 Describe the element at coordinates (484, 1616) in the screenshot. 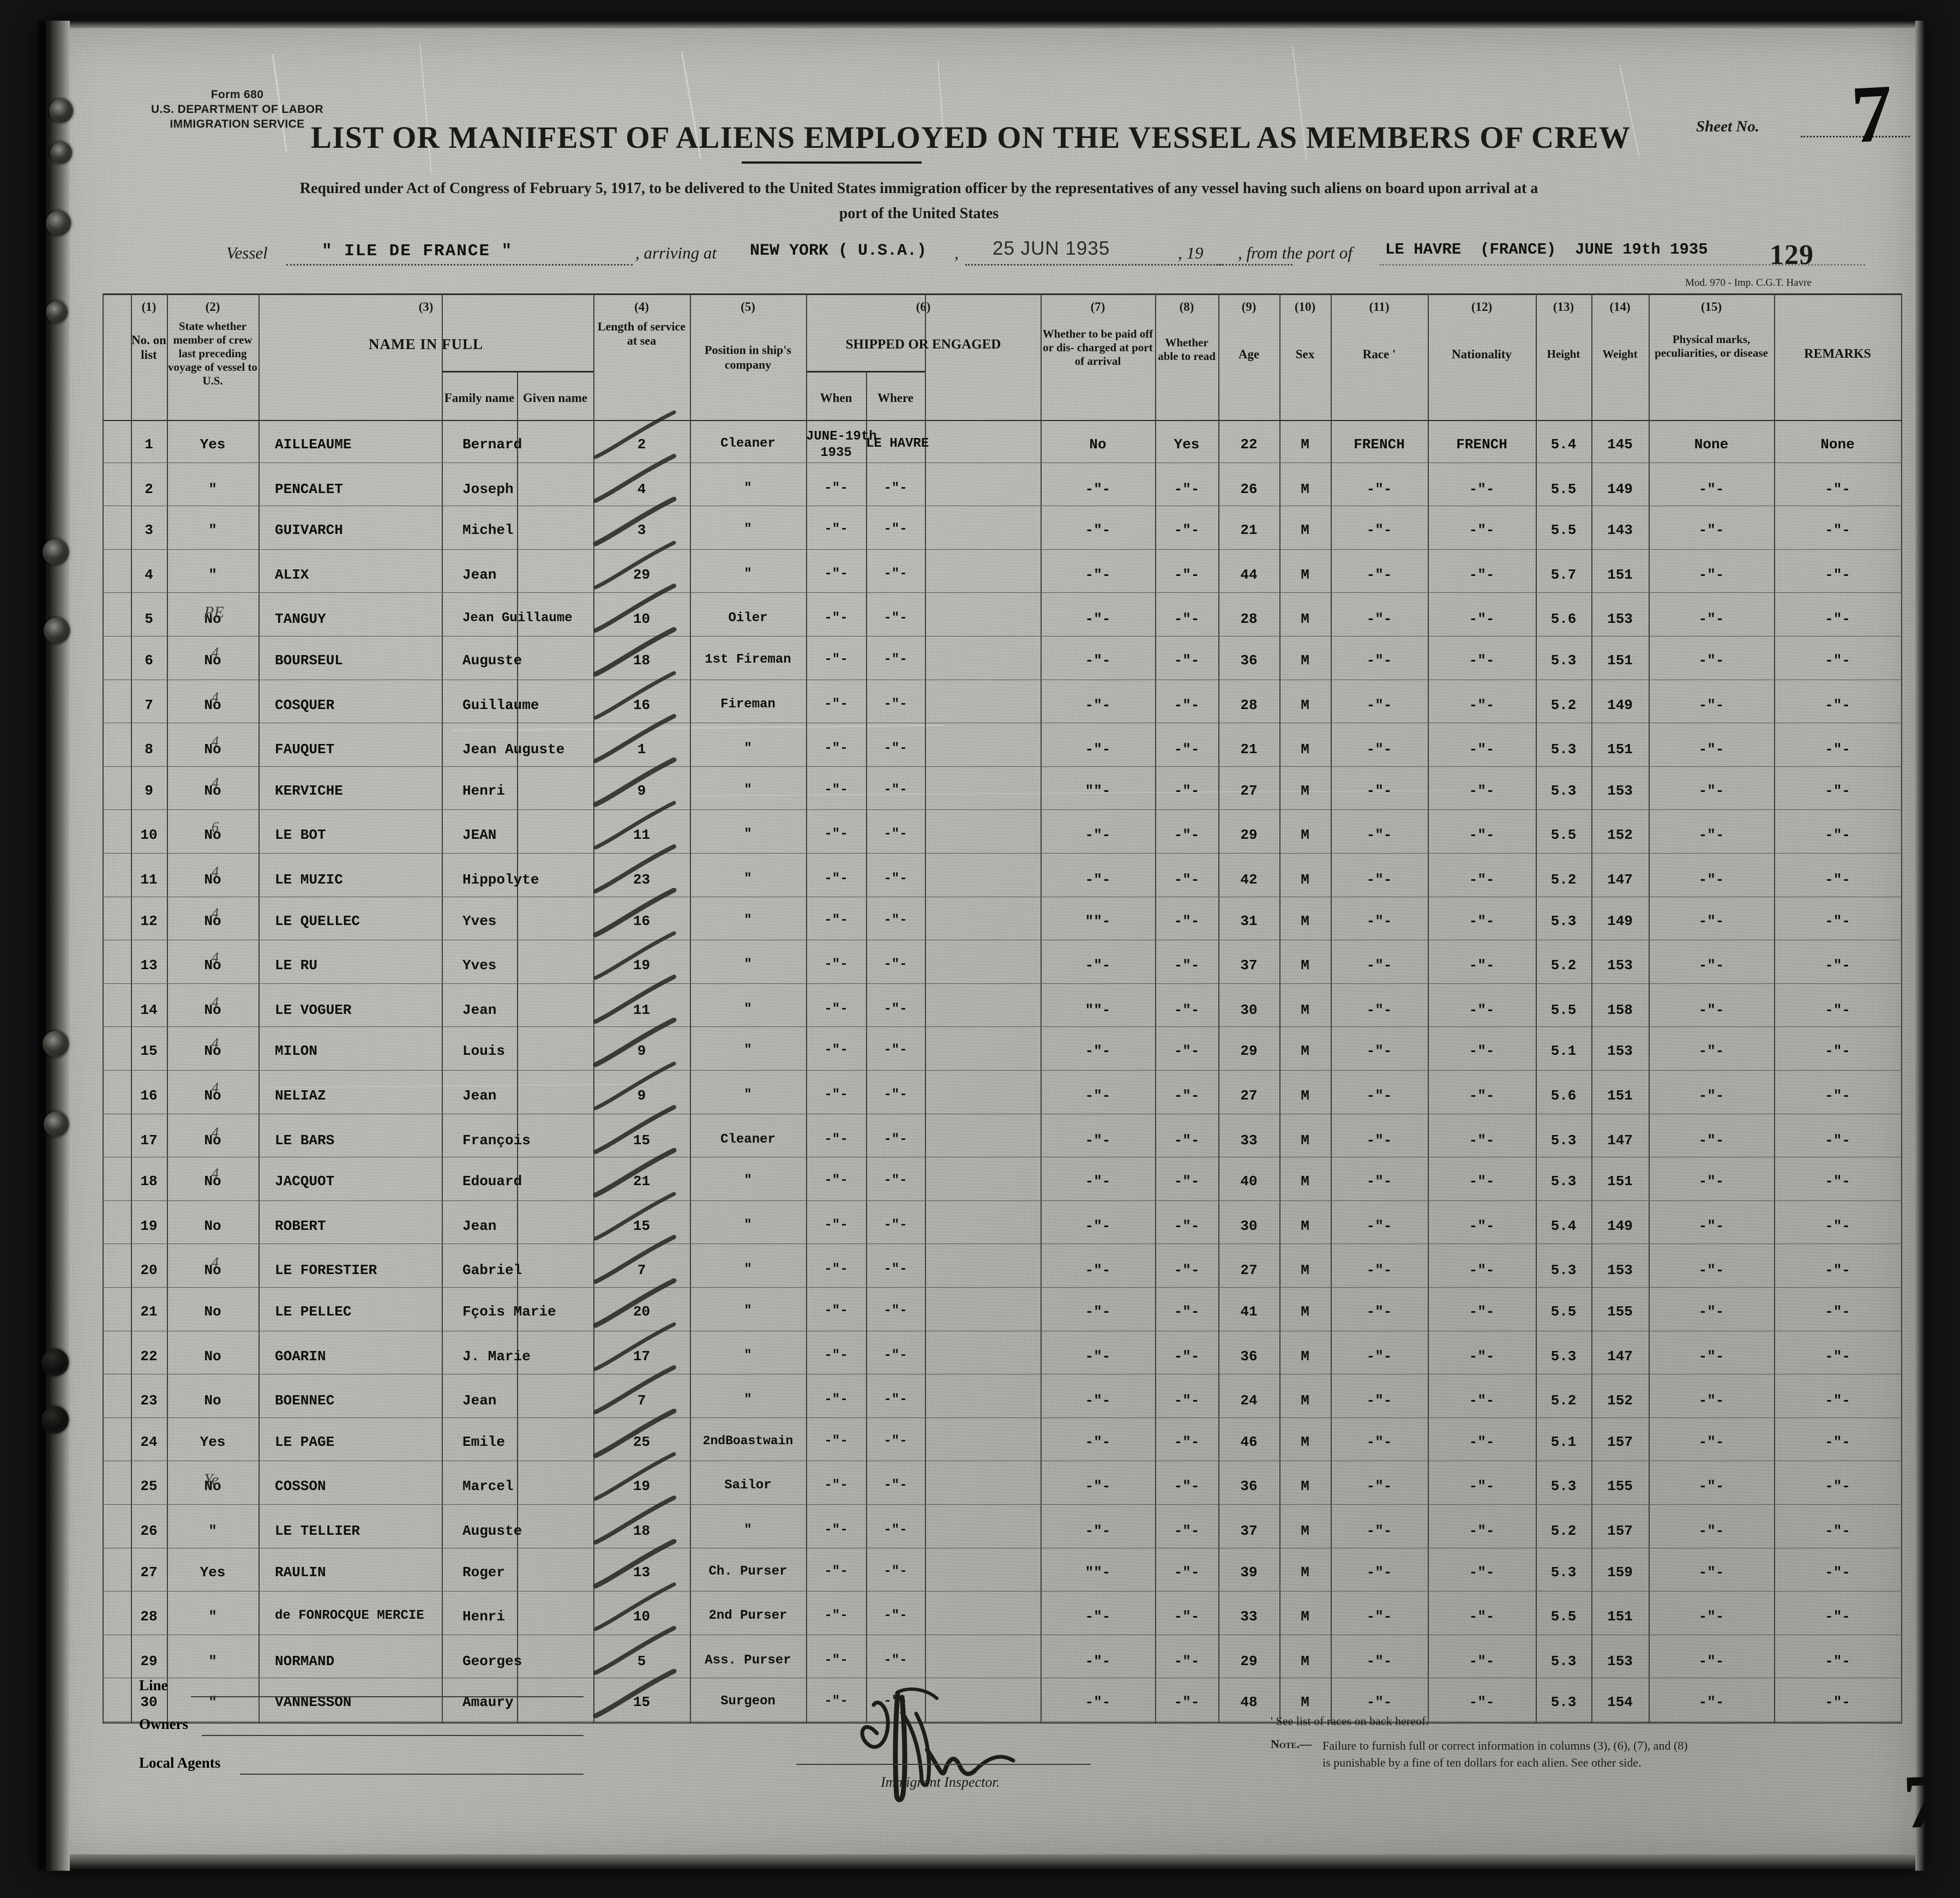

I see `cell-given: Henri` at that location.